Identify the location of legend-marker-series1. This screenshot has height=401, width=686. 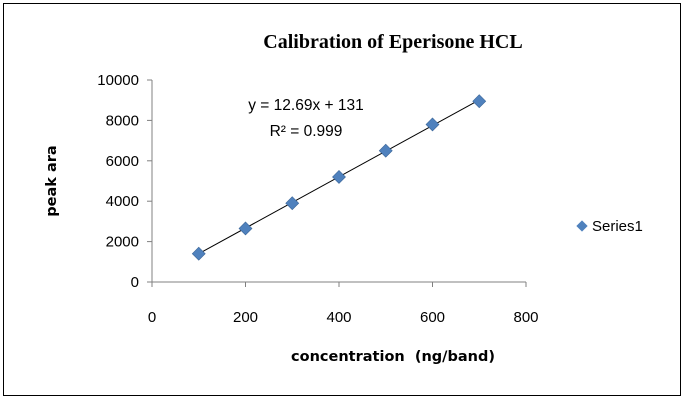
(582, 226).